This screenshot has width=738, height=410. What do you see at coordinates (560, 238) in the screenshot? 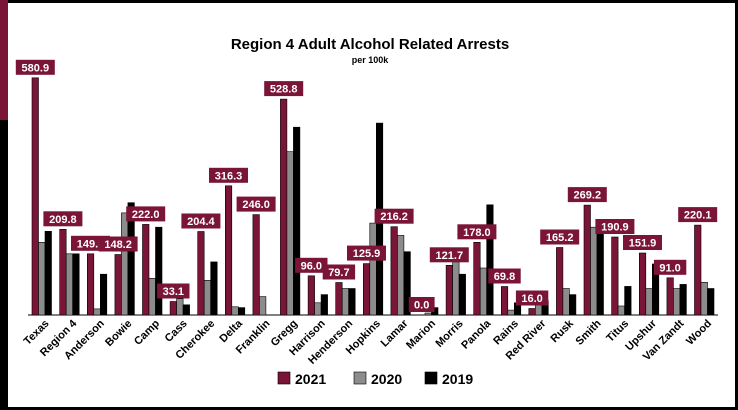
I see `data-label-rusk: 165.2` at bounding box center [560, 238].